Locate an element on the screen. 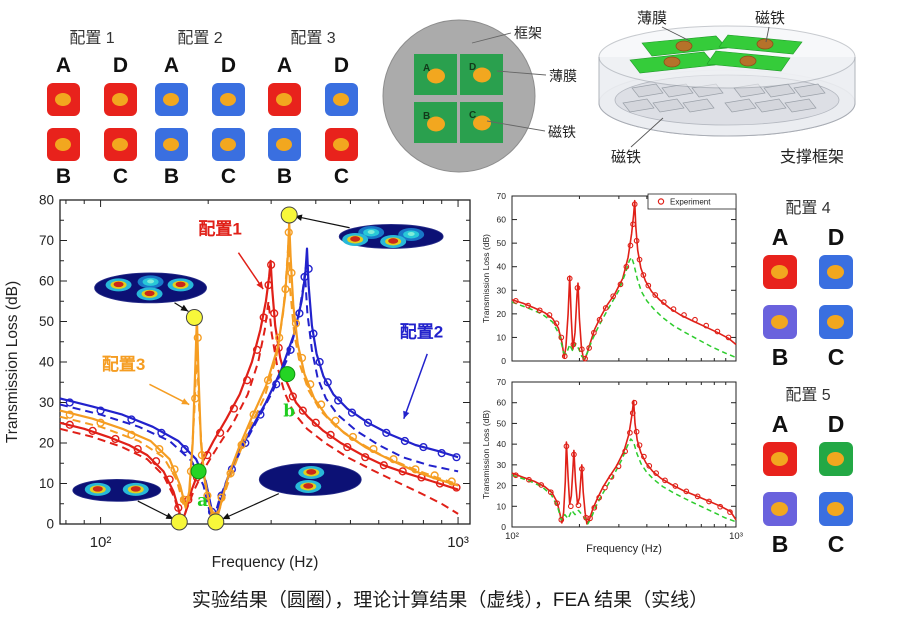  cell-letter-B: B is located at coordinates (426, 116).